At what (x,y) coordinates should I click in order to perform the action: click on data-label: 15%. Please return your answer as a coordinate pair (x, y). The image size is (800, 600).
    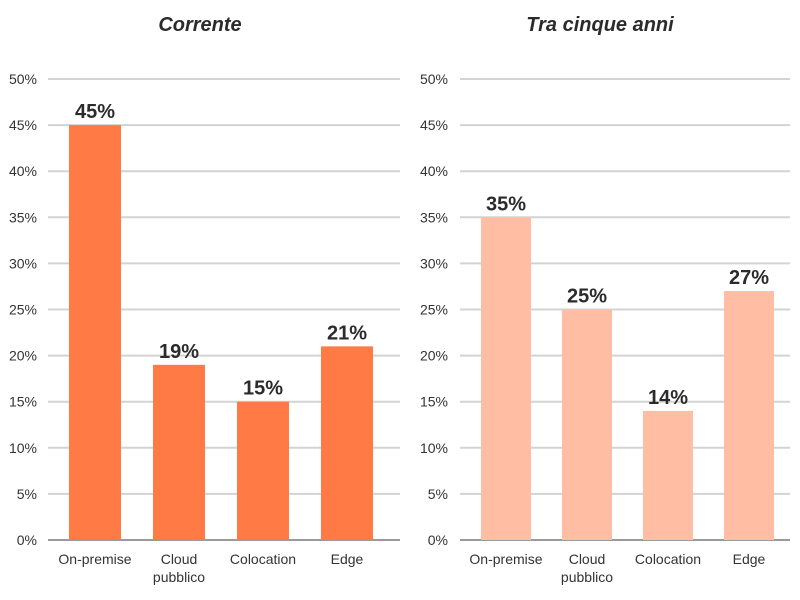
    Looking at the image, I should click on (263, 389).